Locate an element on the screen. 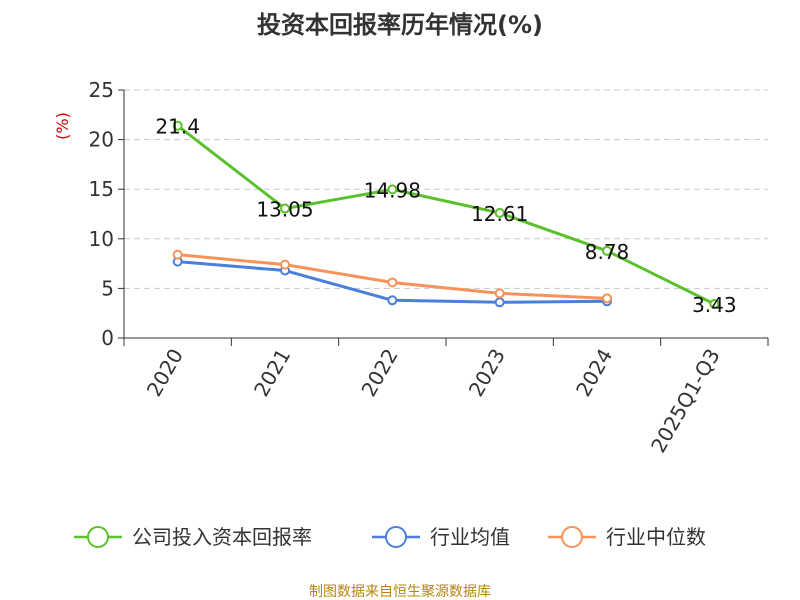 The image size is (800, 600). legend-label: 行业中位数 is located at coordinates (656, 537).